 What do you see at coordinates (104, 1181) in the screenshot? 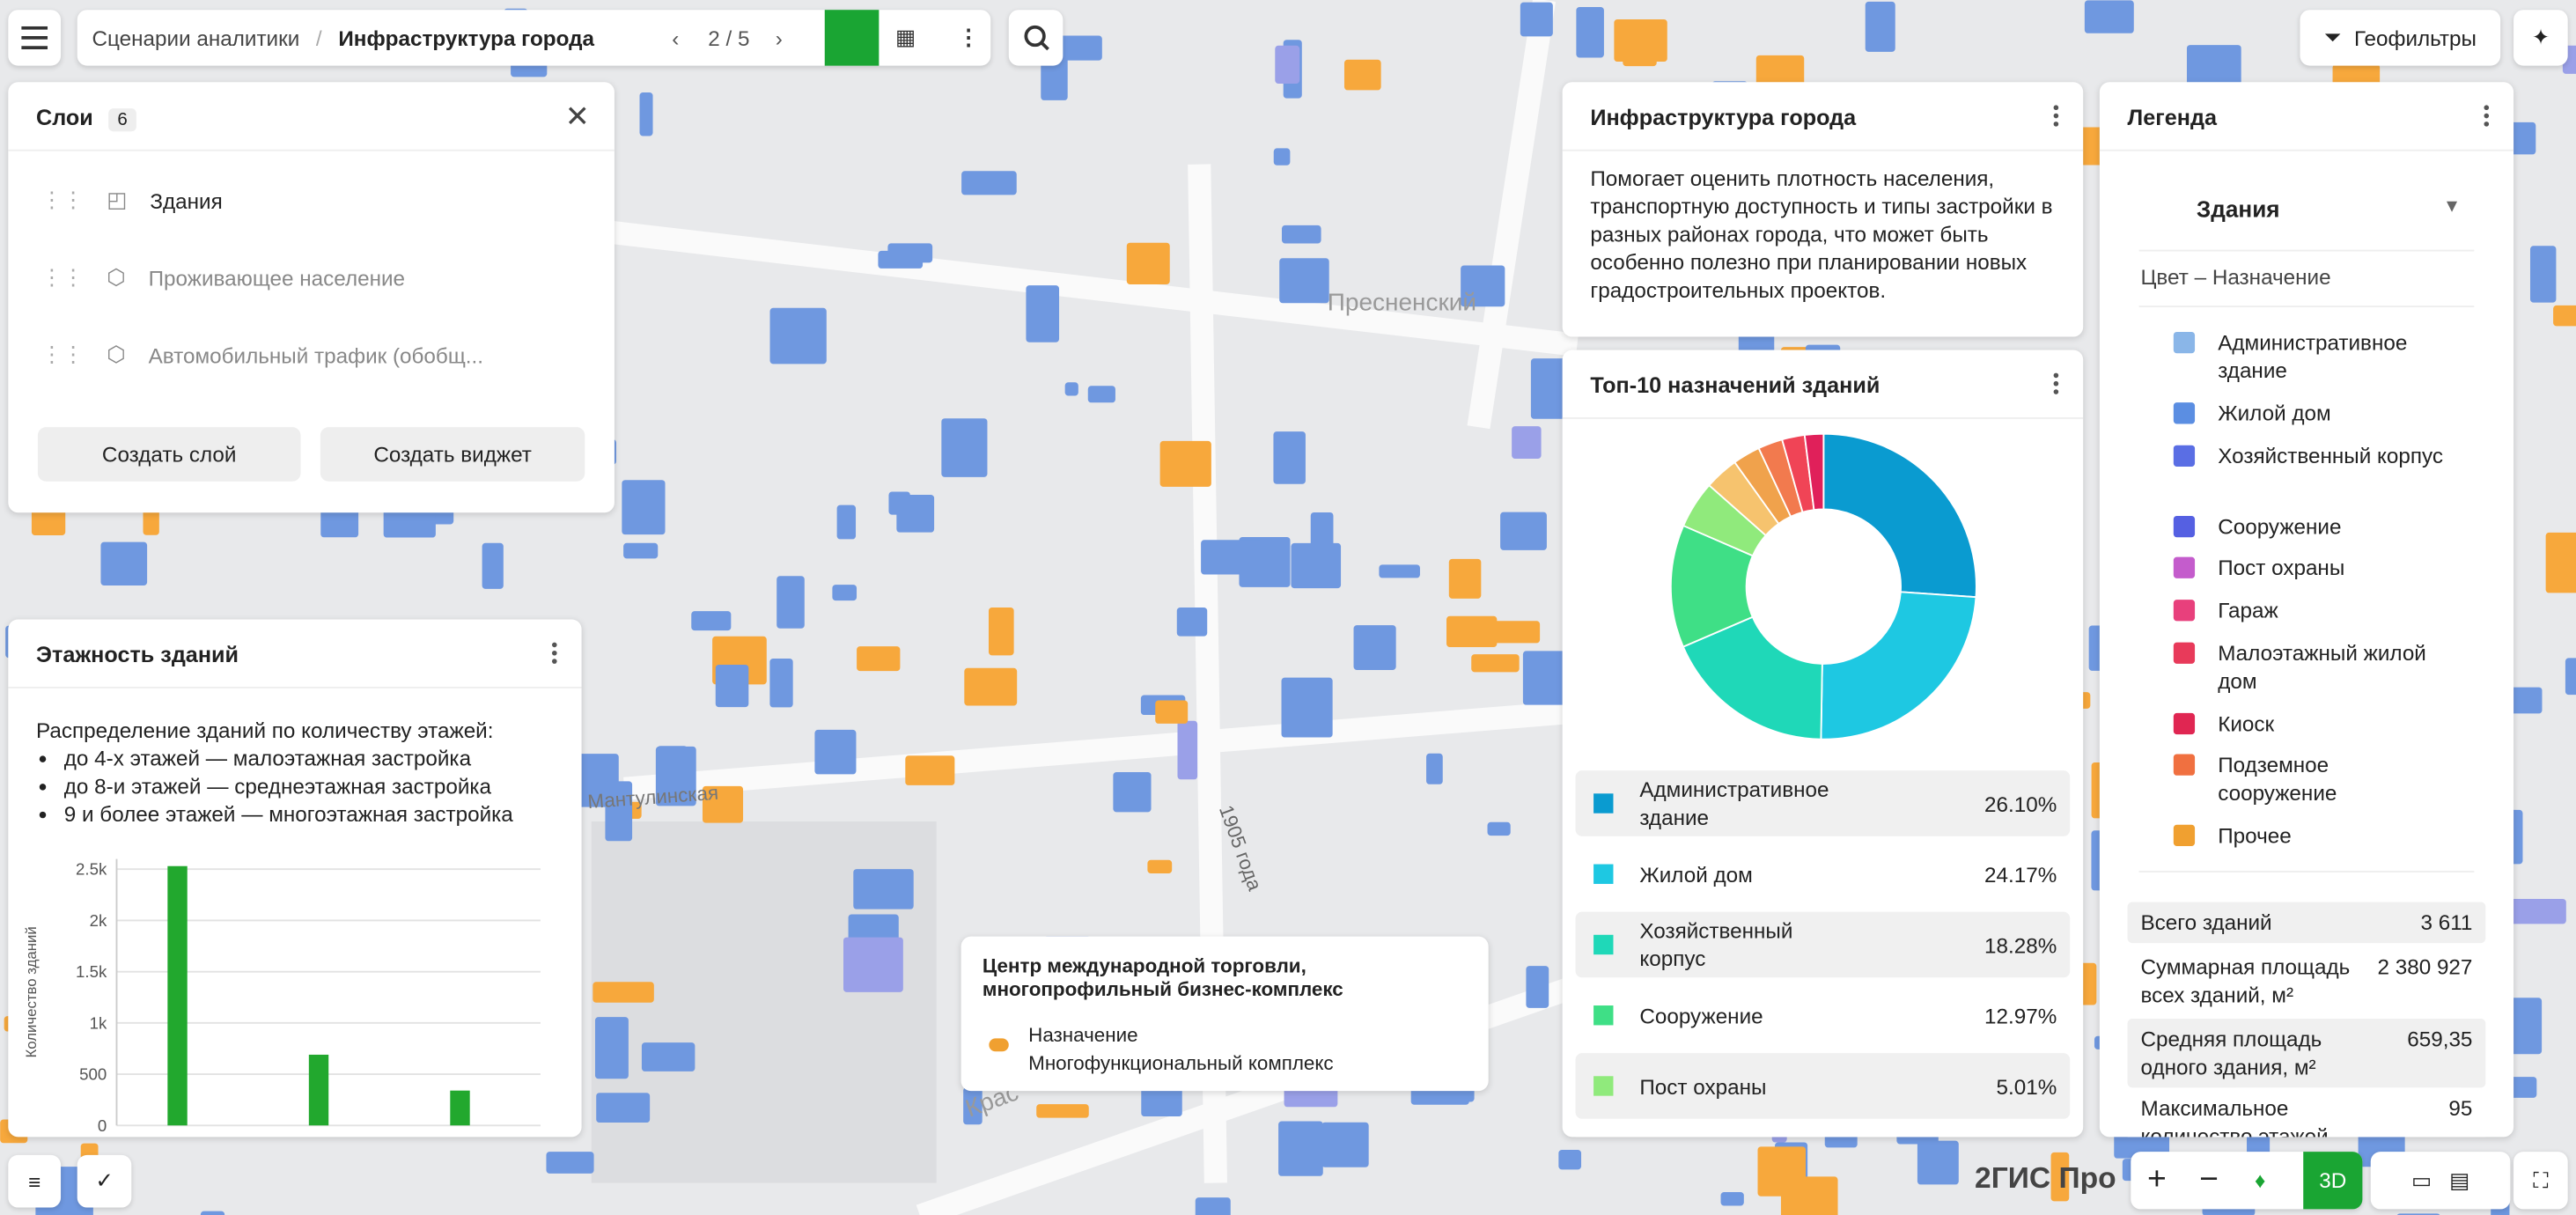
I see `check-button: ✓` at bounding box center [104, 1181].